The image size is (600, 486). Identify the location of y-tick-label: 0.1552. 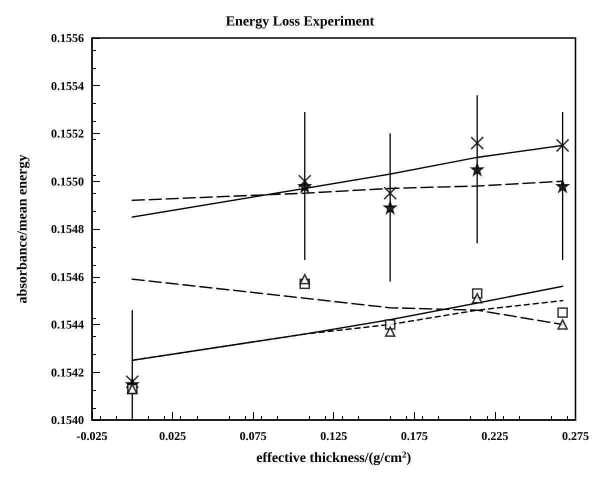
(67, 133).